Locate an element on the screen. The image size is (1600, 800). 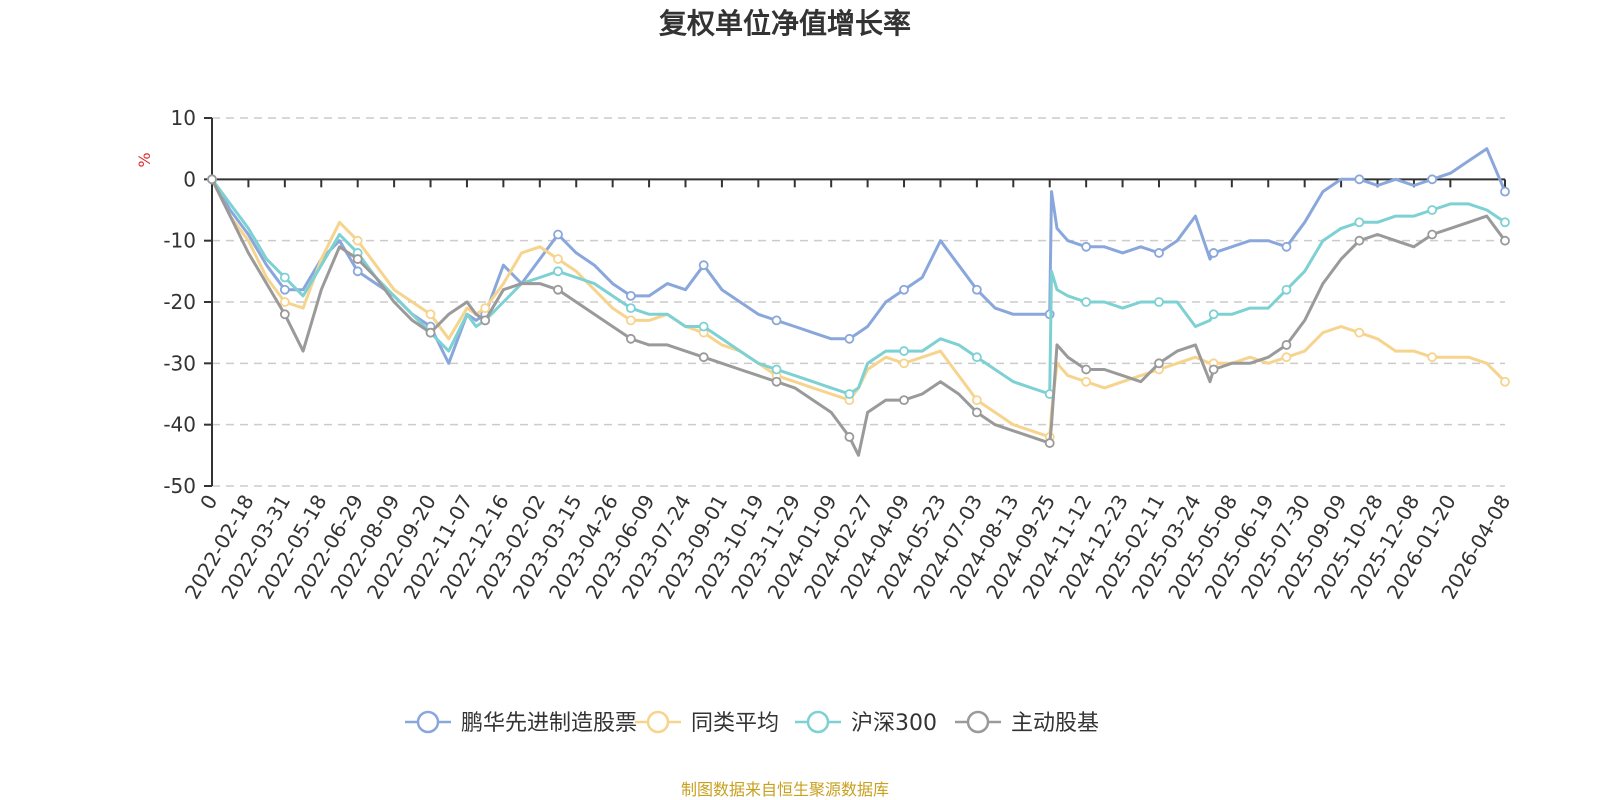
legend-label: 鹏华先进制造股票 is located at coordinates (549, 723).